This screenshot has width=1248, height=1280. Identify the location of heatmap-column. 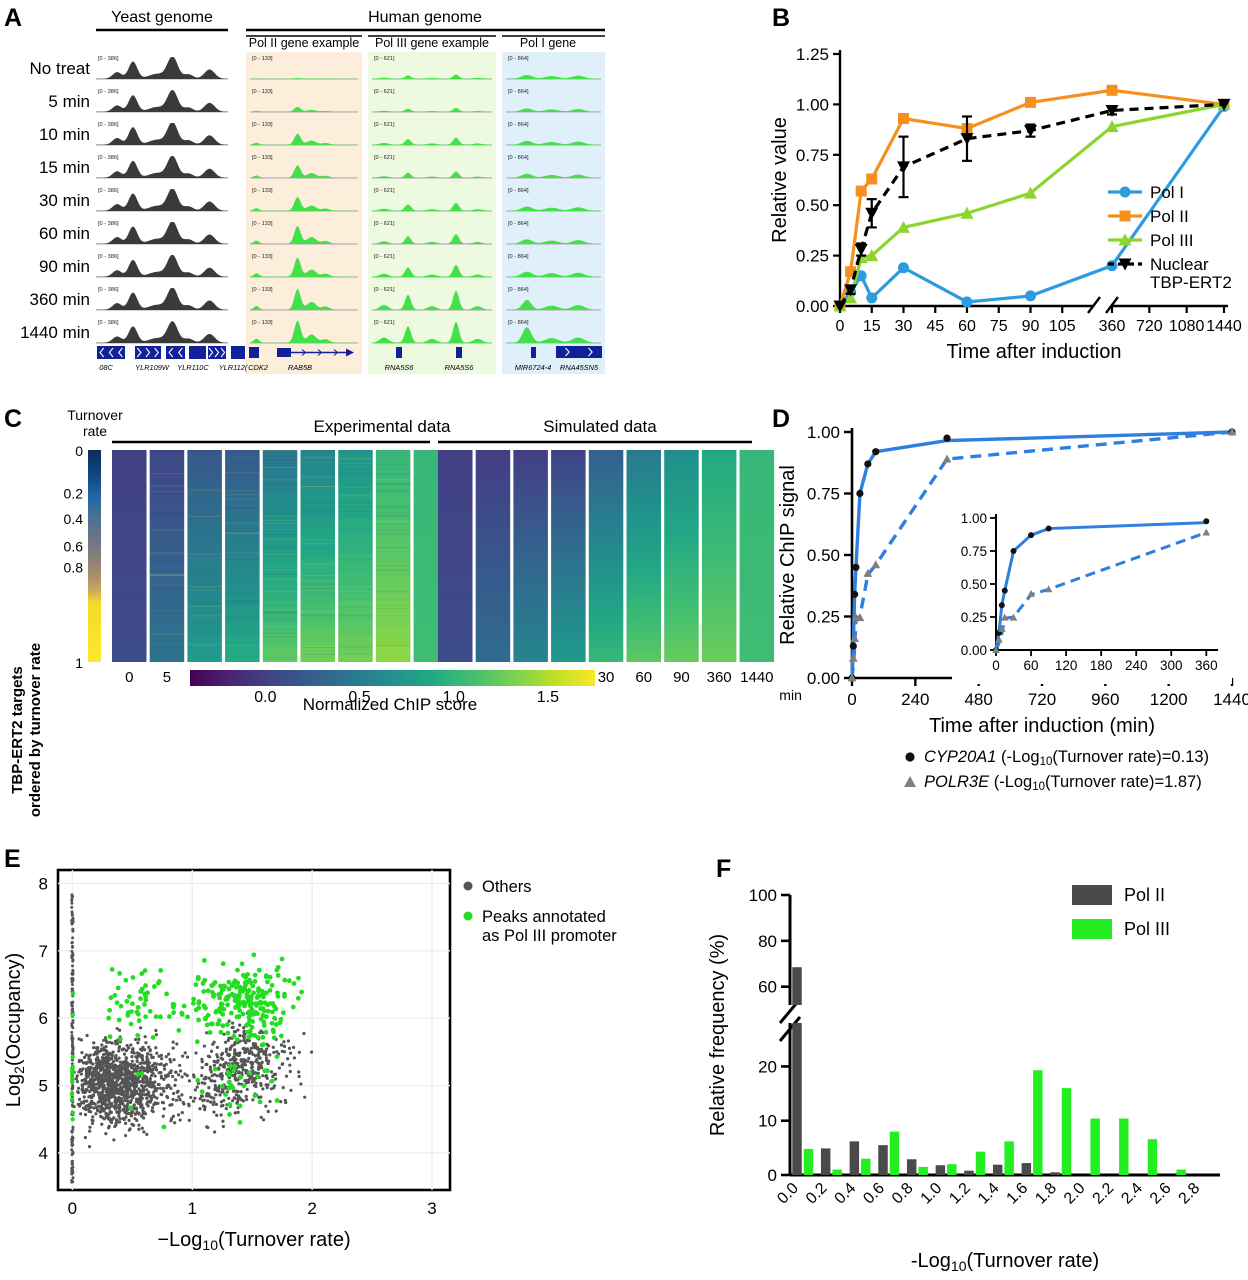
(355, 556).